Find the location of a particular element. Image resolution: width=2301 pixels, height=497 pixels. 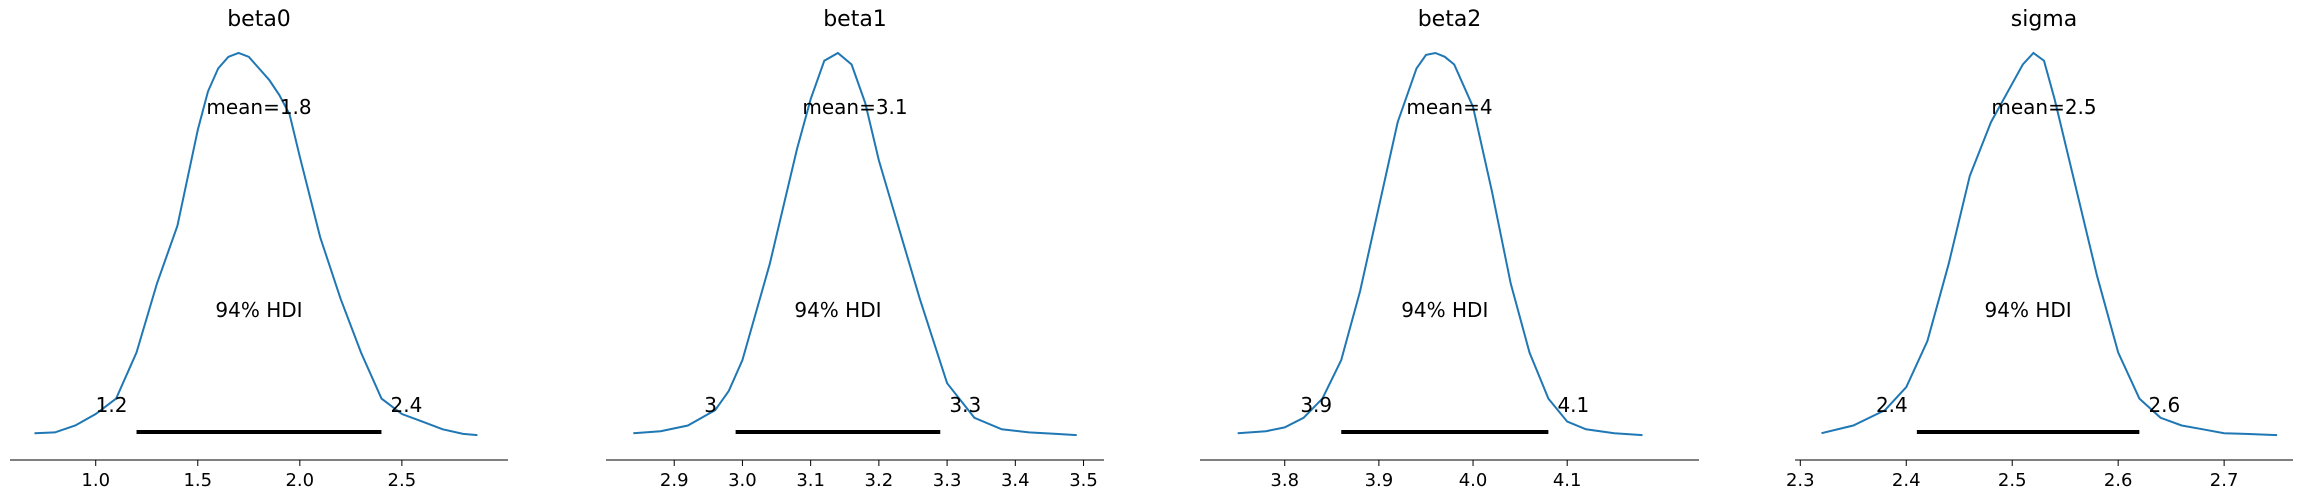

hdi-low-label: 3 is located at coordinates (710, 405).